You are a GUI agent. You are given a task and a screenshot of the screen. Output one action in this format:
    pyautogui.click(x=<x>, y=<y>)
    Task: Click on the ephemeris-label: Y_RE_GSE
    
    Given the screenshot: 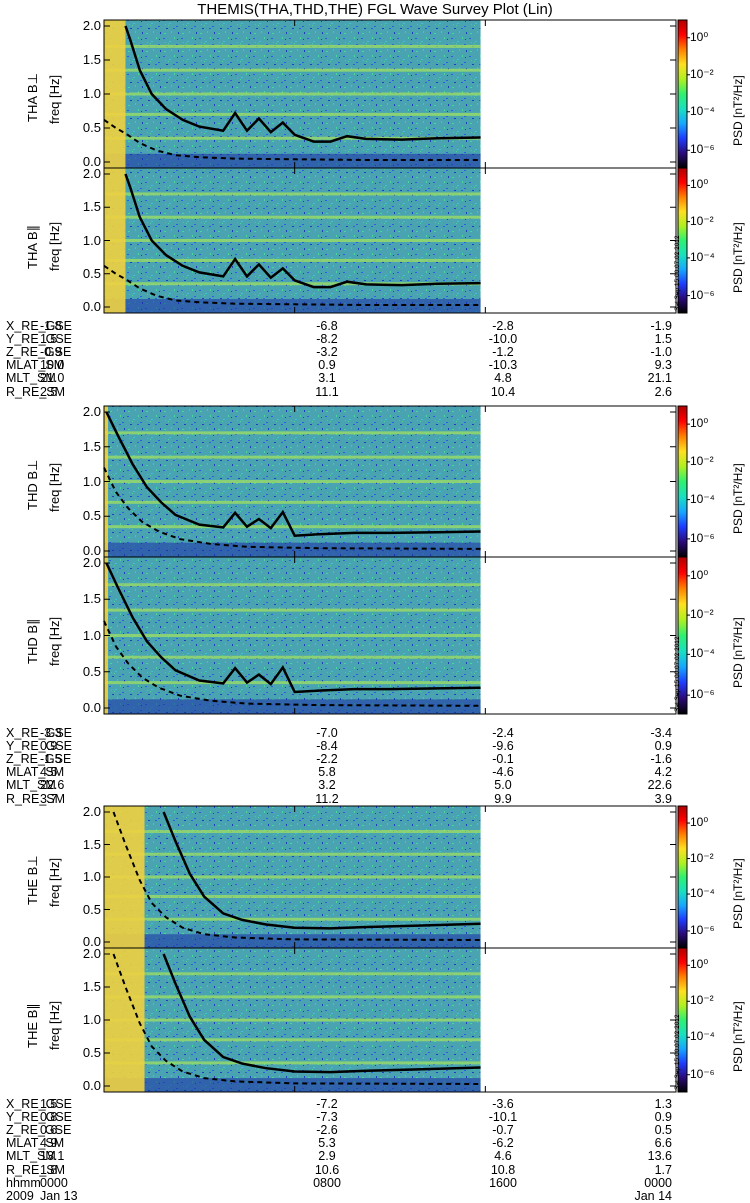 What is the action you would take?
    pyautogui.click(x=39, y=1117)
    